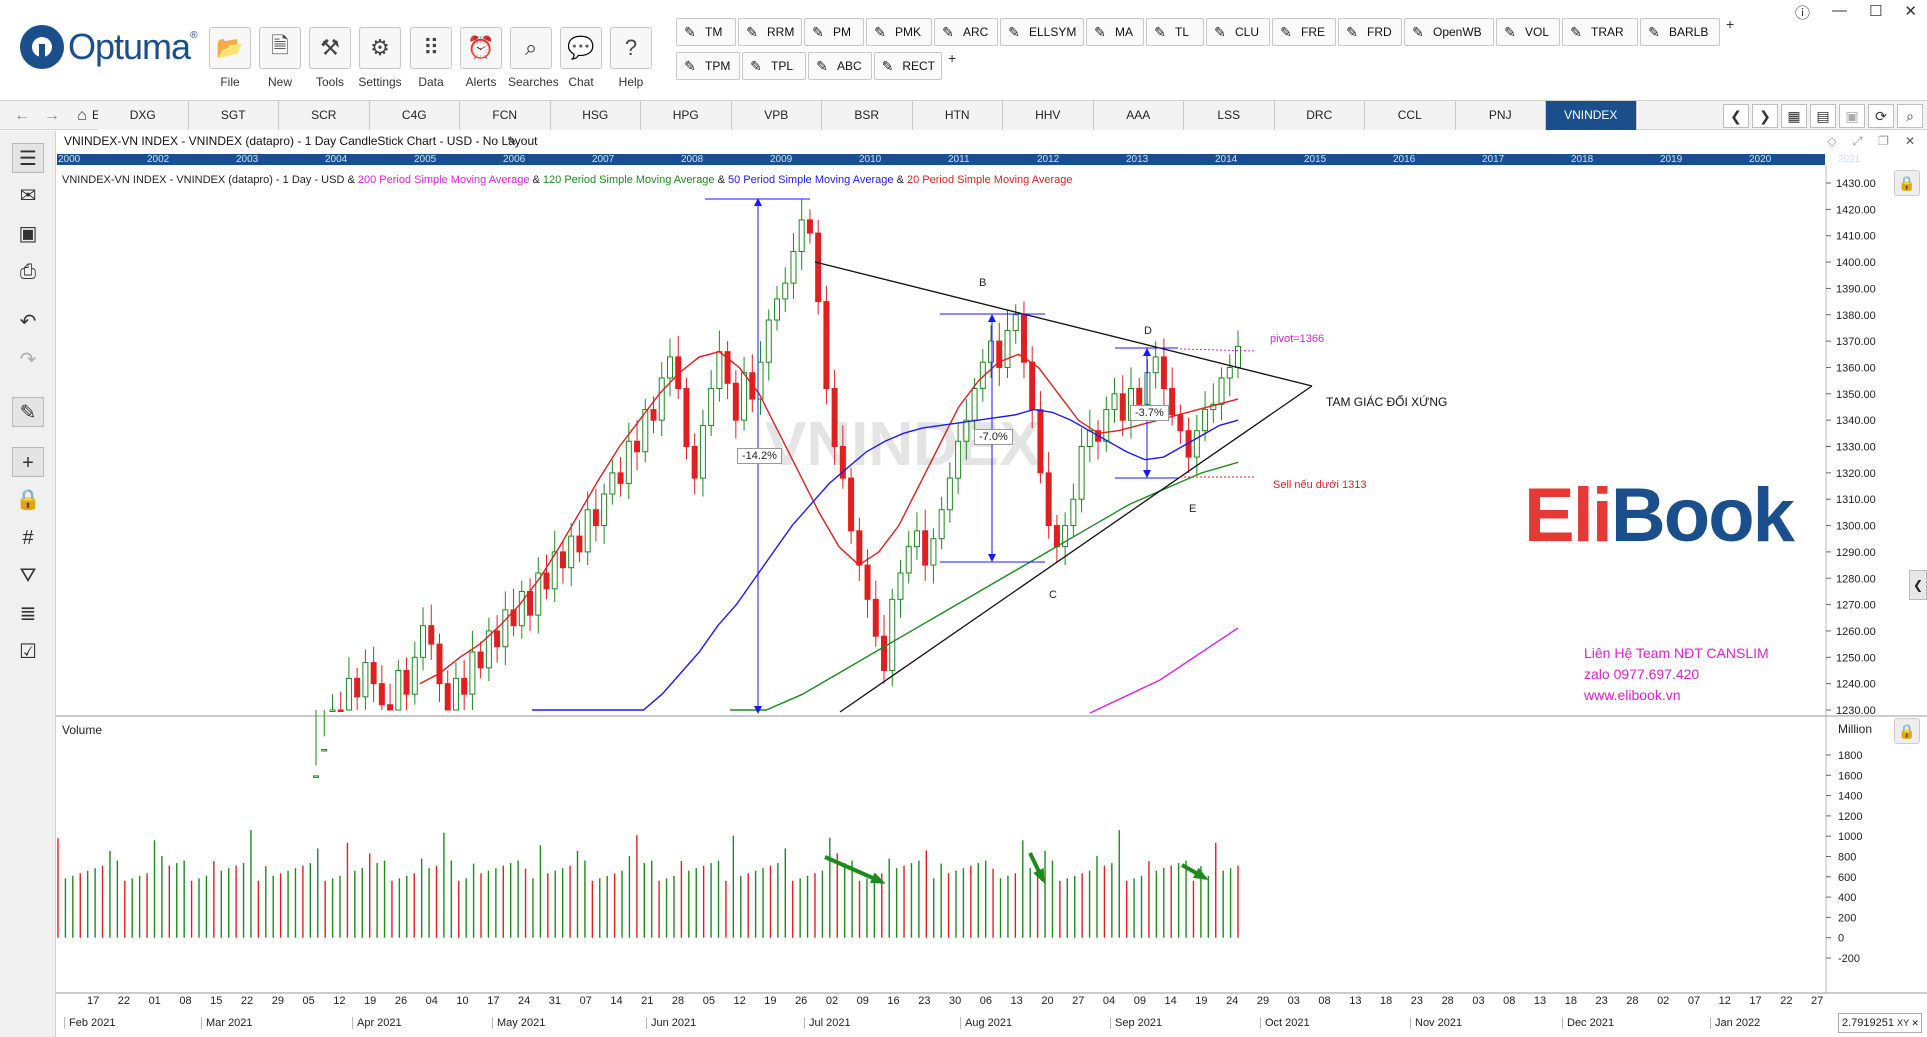 The height and width of the screenshot is (1037, 1927). Describe the element at coordinates (708, 66) in the screenshot. I see `draw-tool-tpm-button: ✎ TPM` at that location.